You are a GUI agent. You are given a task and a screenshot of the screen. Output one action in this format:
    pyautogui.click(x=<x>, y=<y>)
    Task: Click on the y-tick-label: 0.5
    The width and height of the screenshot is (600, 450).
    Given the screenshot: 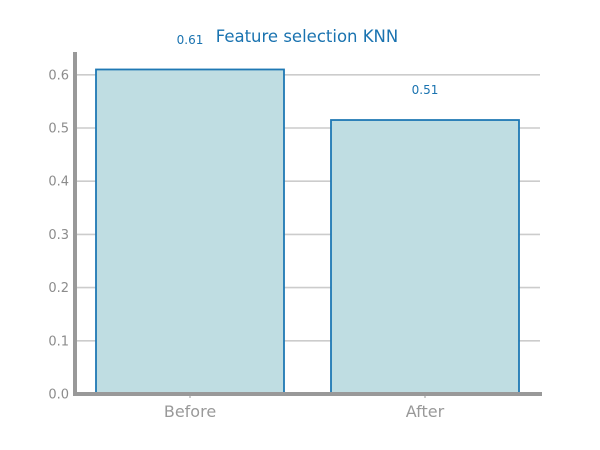 What is the action you would take?
    pyautogui.click(x=58, y=129)
    